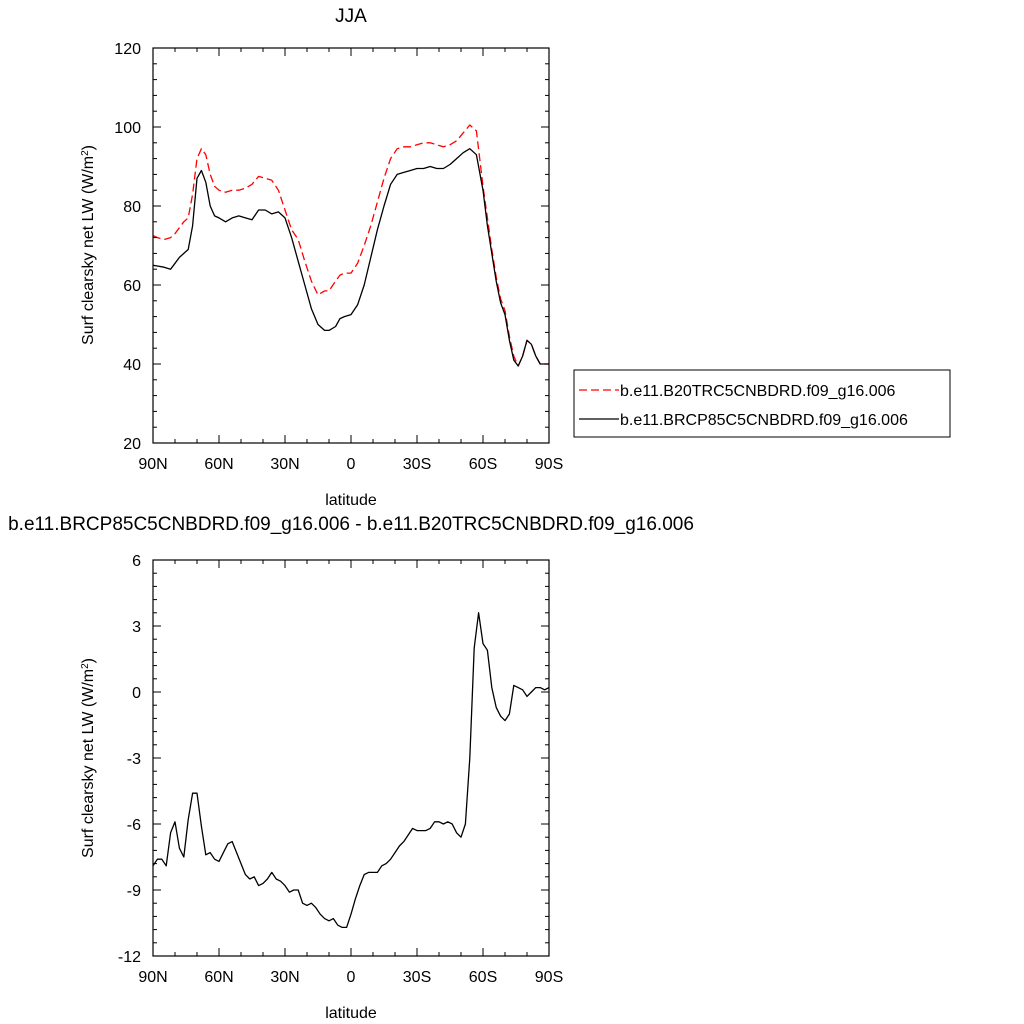 The image size is (1024, 1024). Describe the element at coordinates (549, 977) in the screenshot. I see `bottom-x-tick-label: 90S` at that location.